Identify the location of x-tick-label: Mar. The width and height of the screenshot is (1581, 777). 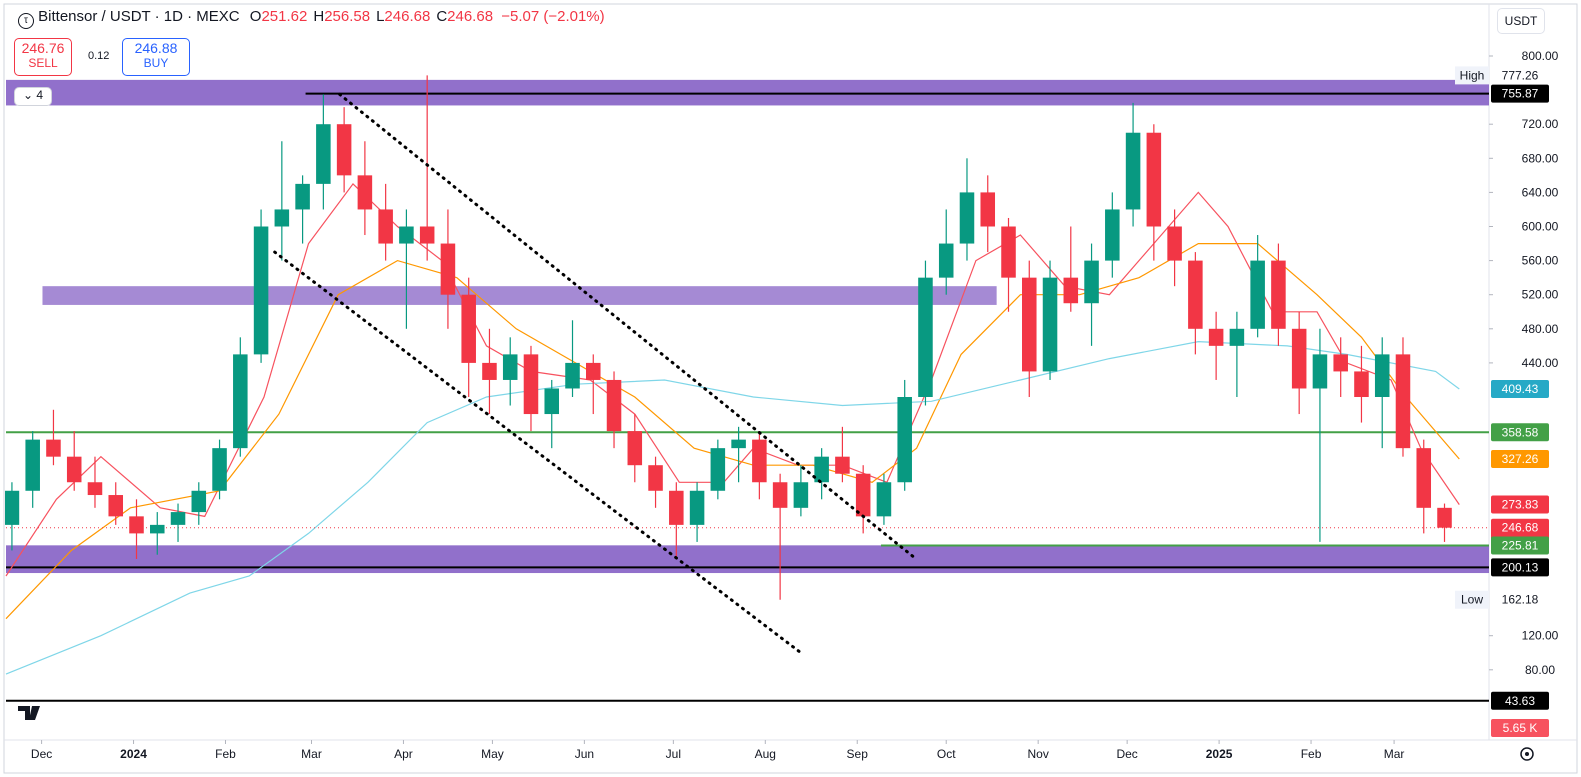
(311, 754).